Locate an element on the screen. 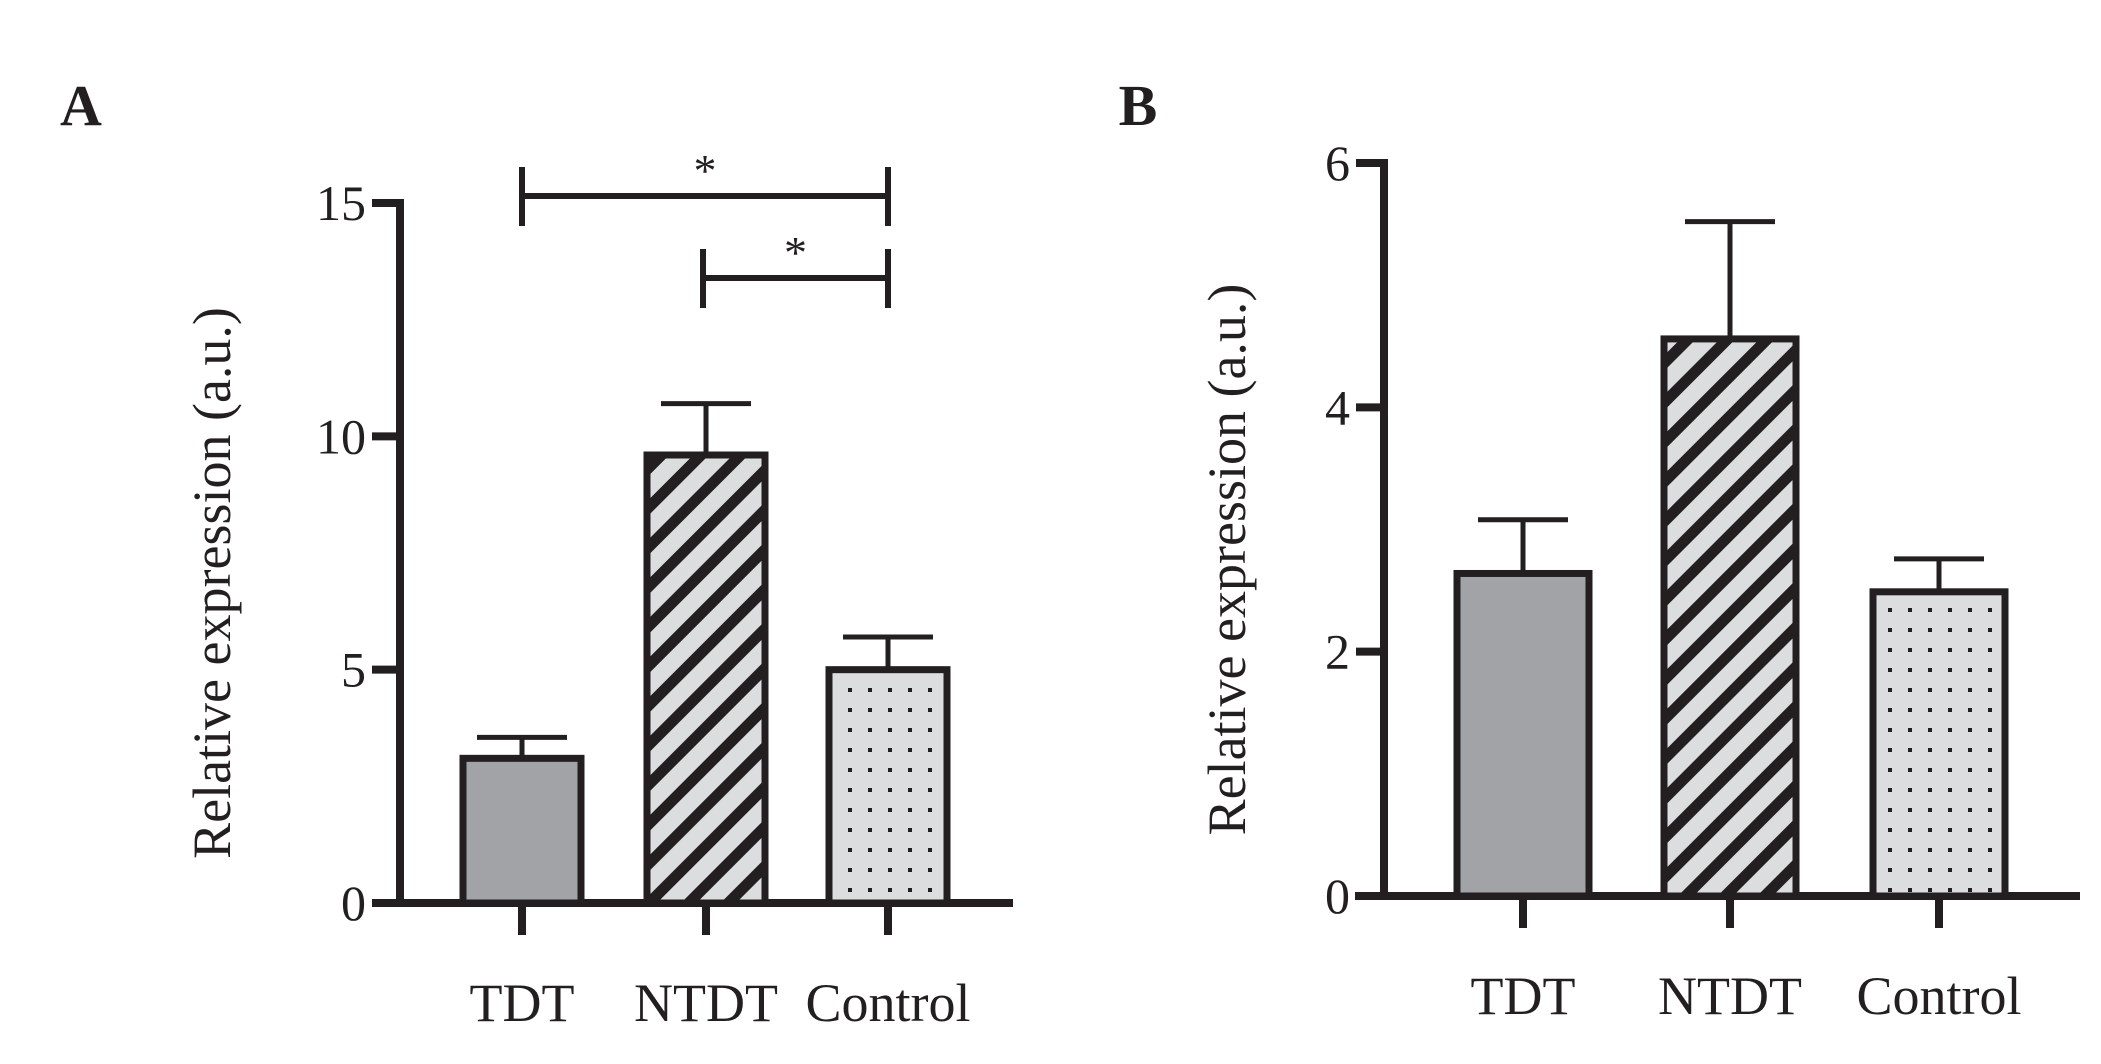 This screenshot has height=1064, width=2101. y-tick-label: 5 is located at coordinates (353, 670).